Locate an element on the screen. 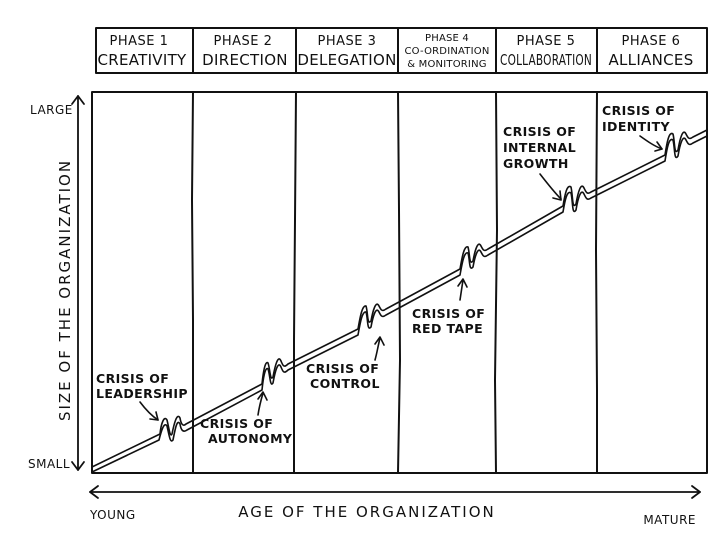 The height and width of the screenshot is (545, 721). crisis-identity: CRISIS OF IDENTITY is located at coordinates (638, 127).